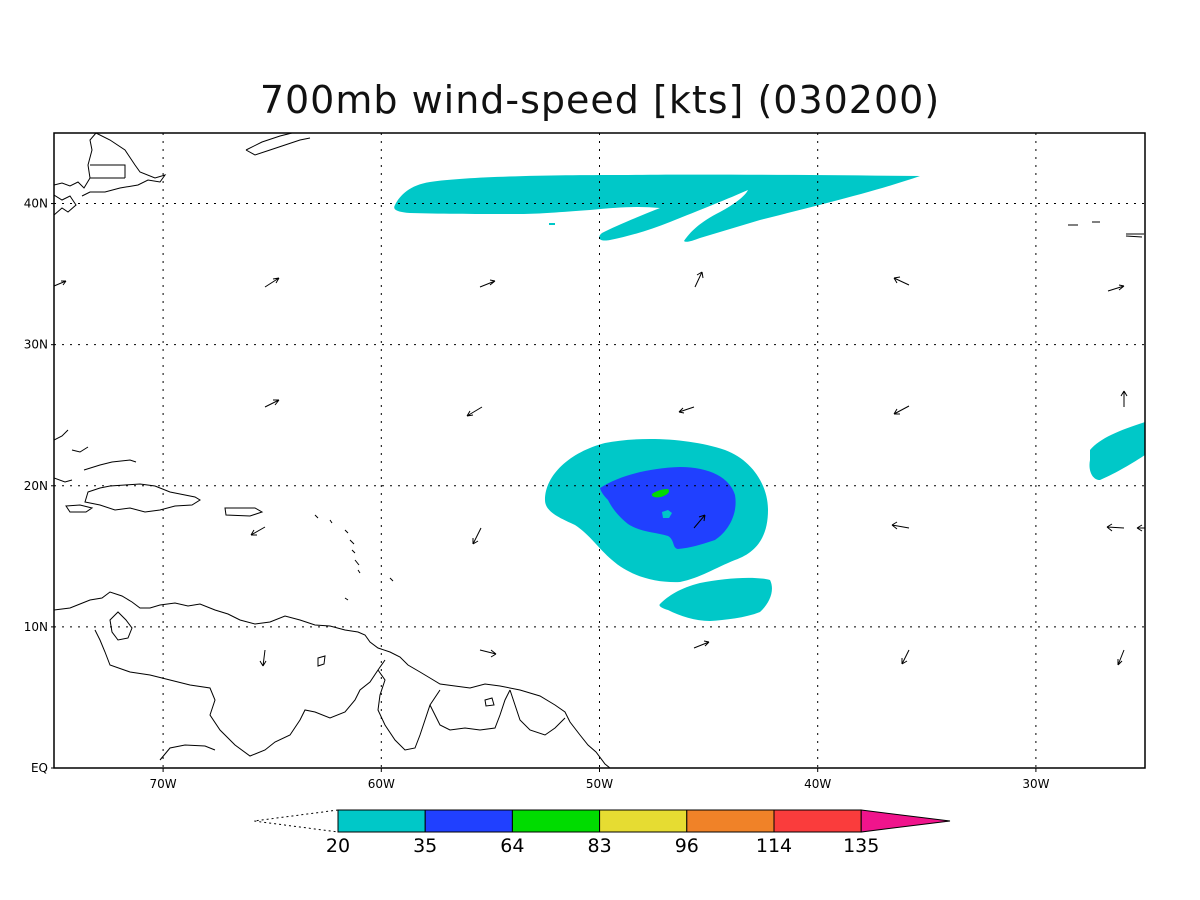  What do you see at coordinates (381, 784) in the screenshot?
I see `lon-label: 60W` at bounding box center [381, 784].